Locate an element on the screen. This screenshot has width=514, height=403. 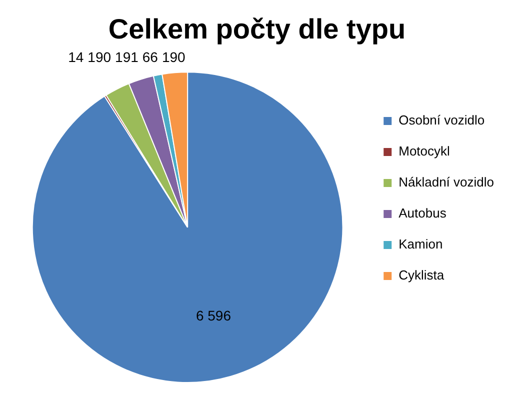
data-label: 14 is located at coordinates (76, 56).